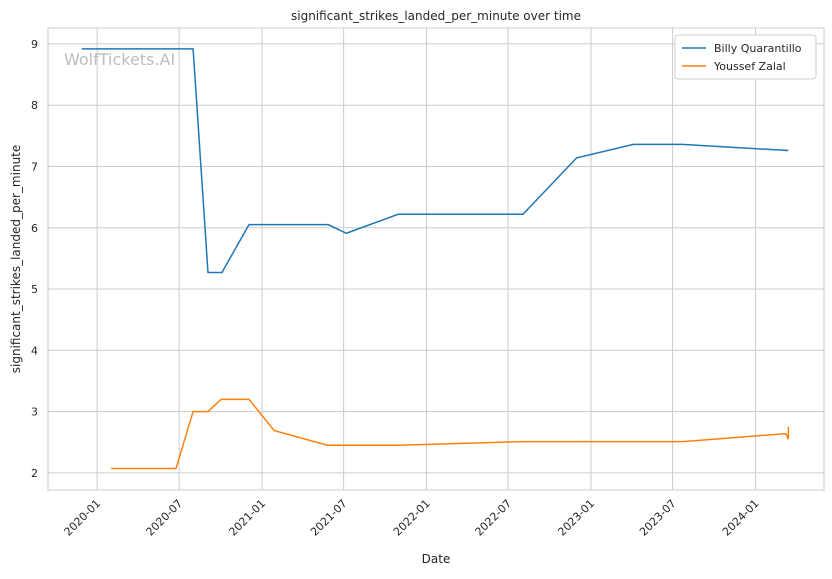 This screenshot has height=579, width=832. Describe the element at coordinates (34, 44) in the screenshot. I see `y-tick-label: 9` at that location.